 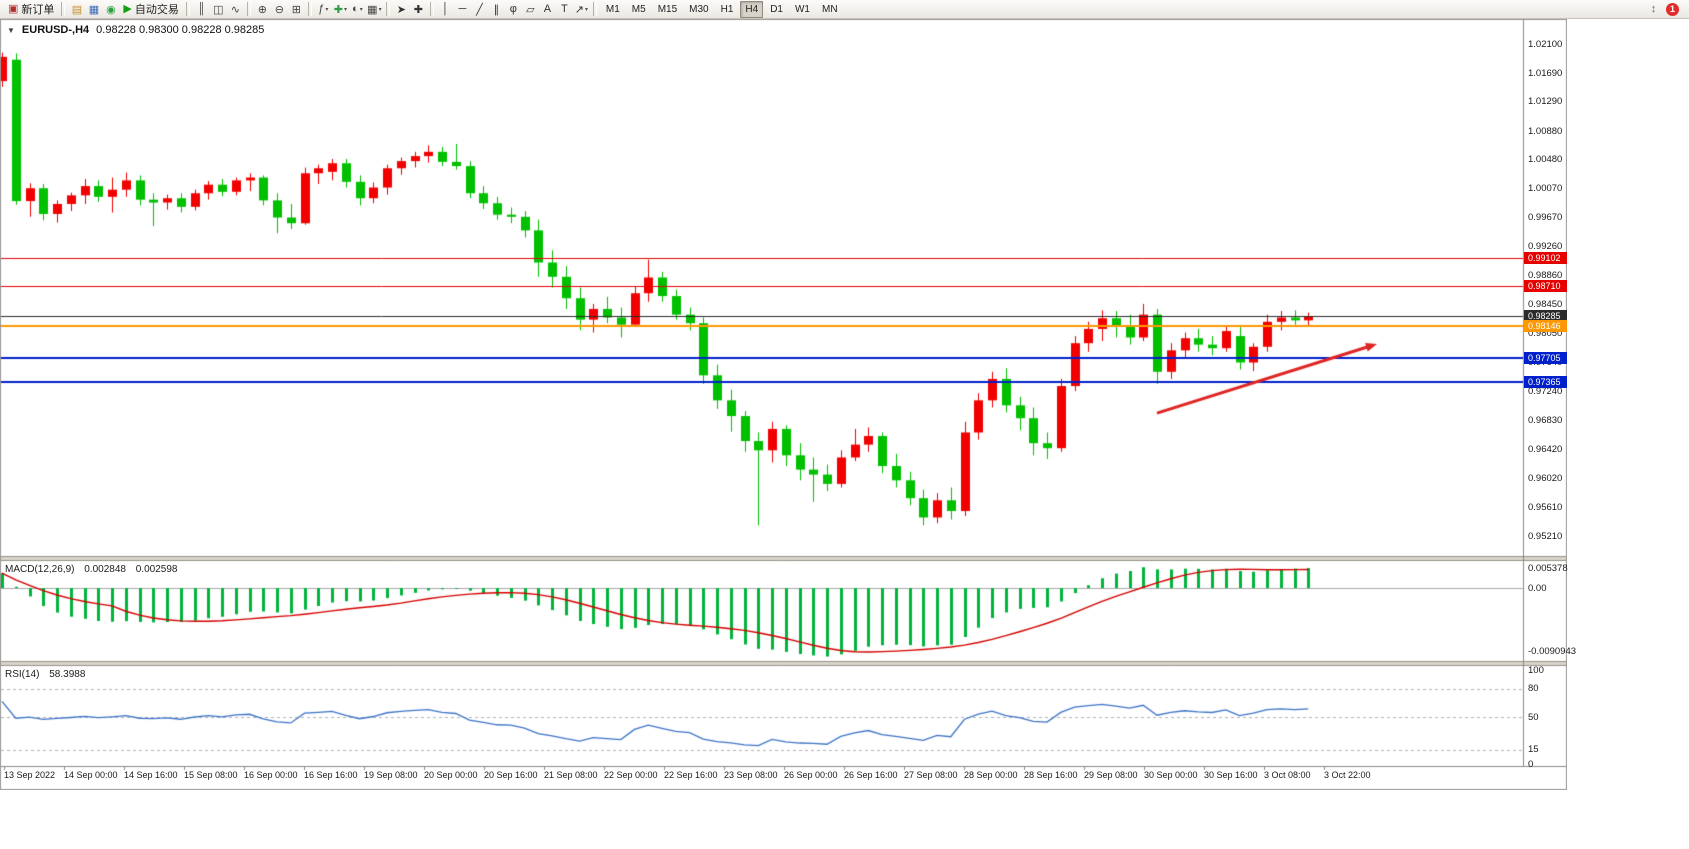 I want to click on symbol-label: EURUSD-,H4, so click(x=55, y=30).